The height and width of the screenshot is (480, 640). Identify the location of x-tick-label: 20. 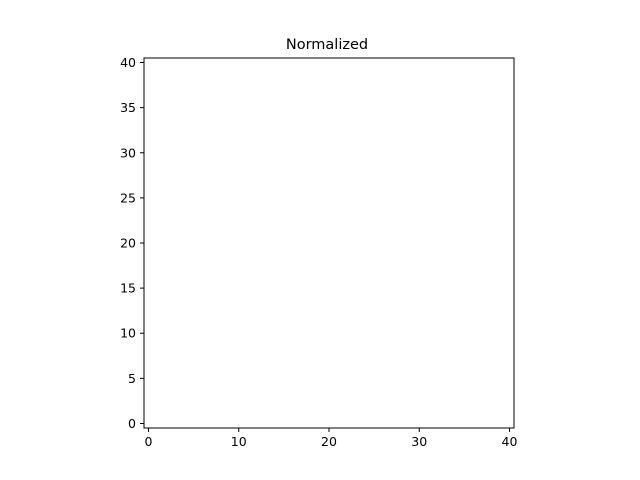
(329, 441).